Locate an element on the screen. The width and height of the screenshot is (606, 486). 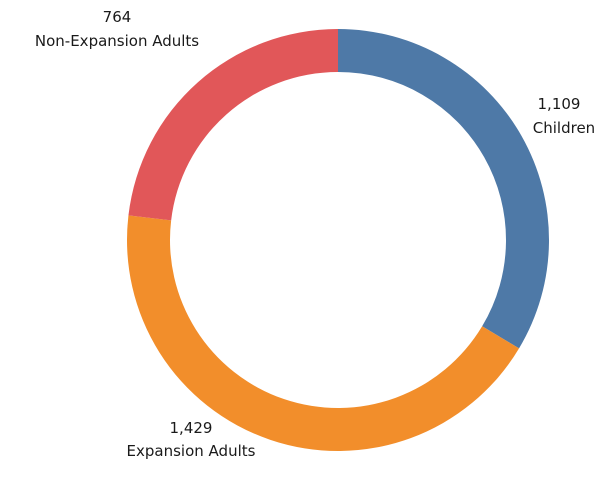
label-expansion-adults-value: 1,429 is located at coordinates (191, 428).